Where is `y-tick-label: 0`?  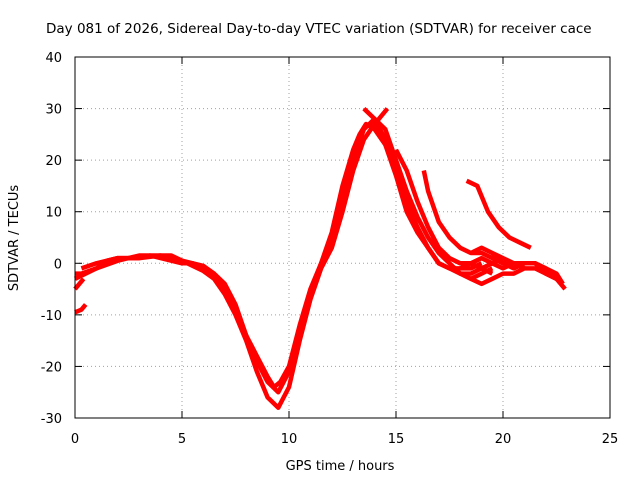 y-tick-label: 0 is located at coordinates (58, 264).